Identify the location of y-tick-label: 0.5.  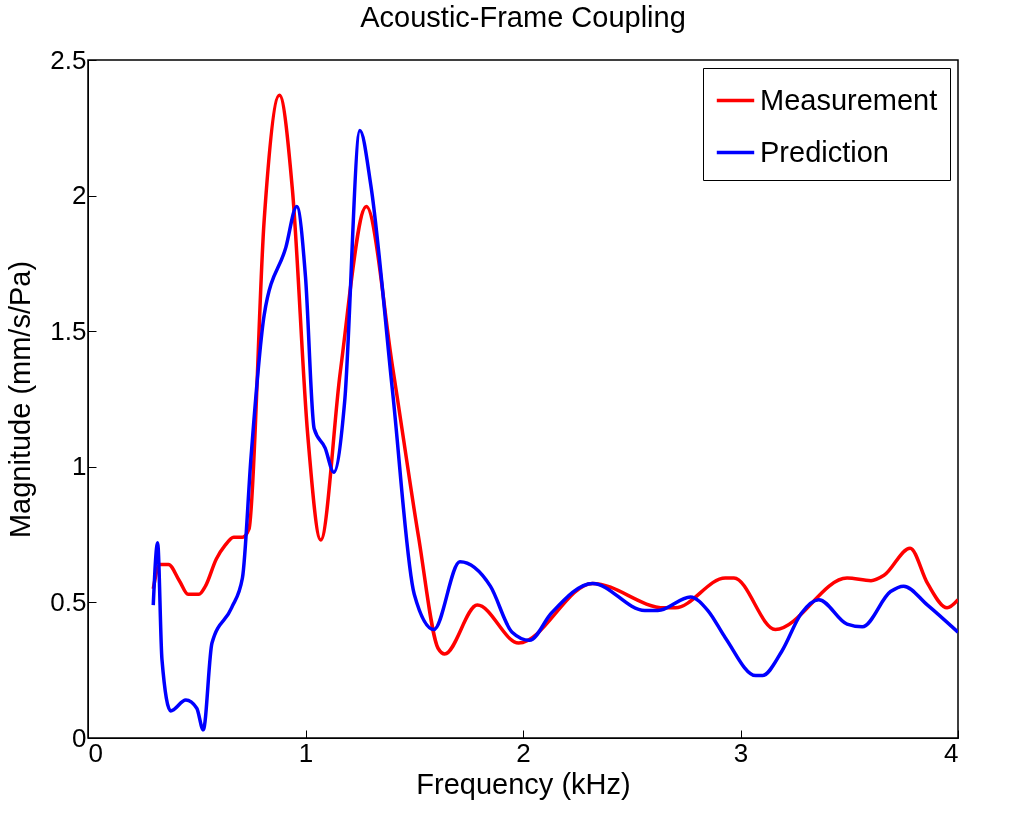
(68, 601).